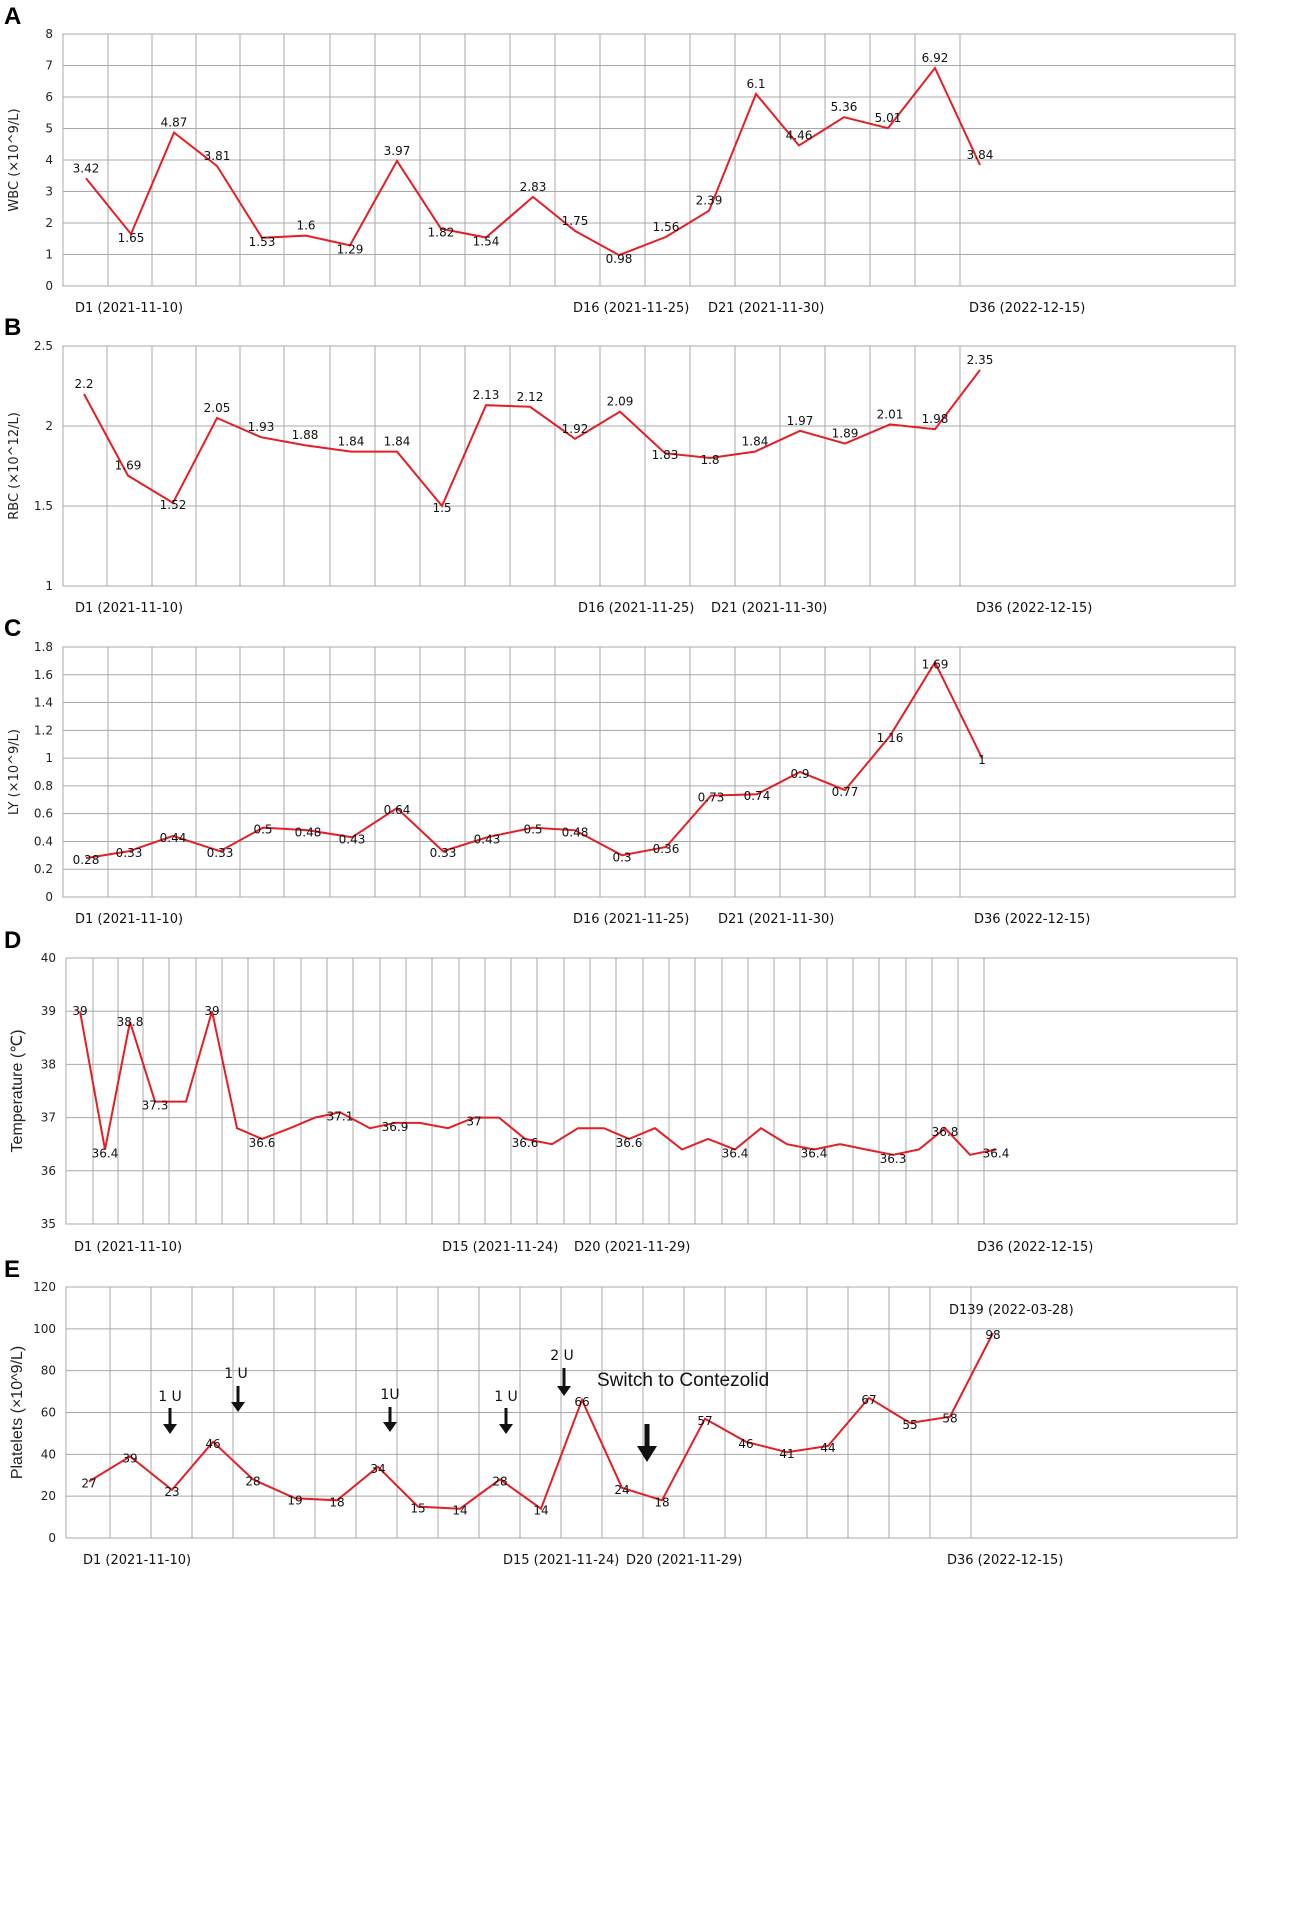 The width and height of the screenshot is (1313, 1910). Describe the element at coordinates (43, 675) in the screenshot. I see `y-tick-label: 1.6` at that location.